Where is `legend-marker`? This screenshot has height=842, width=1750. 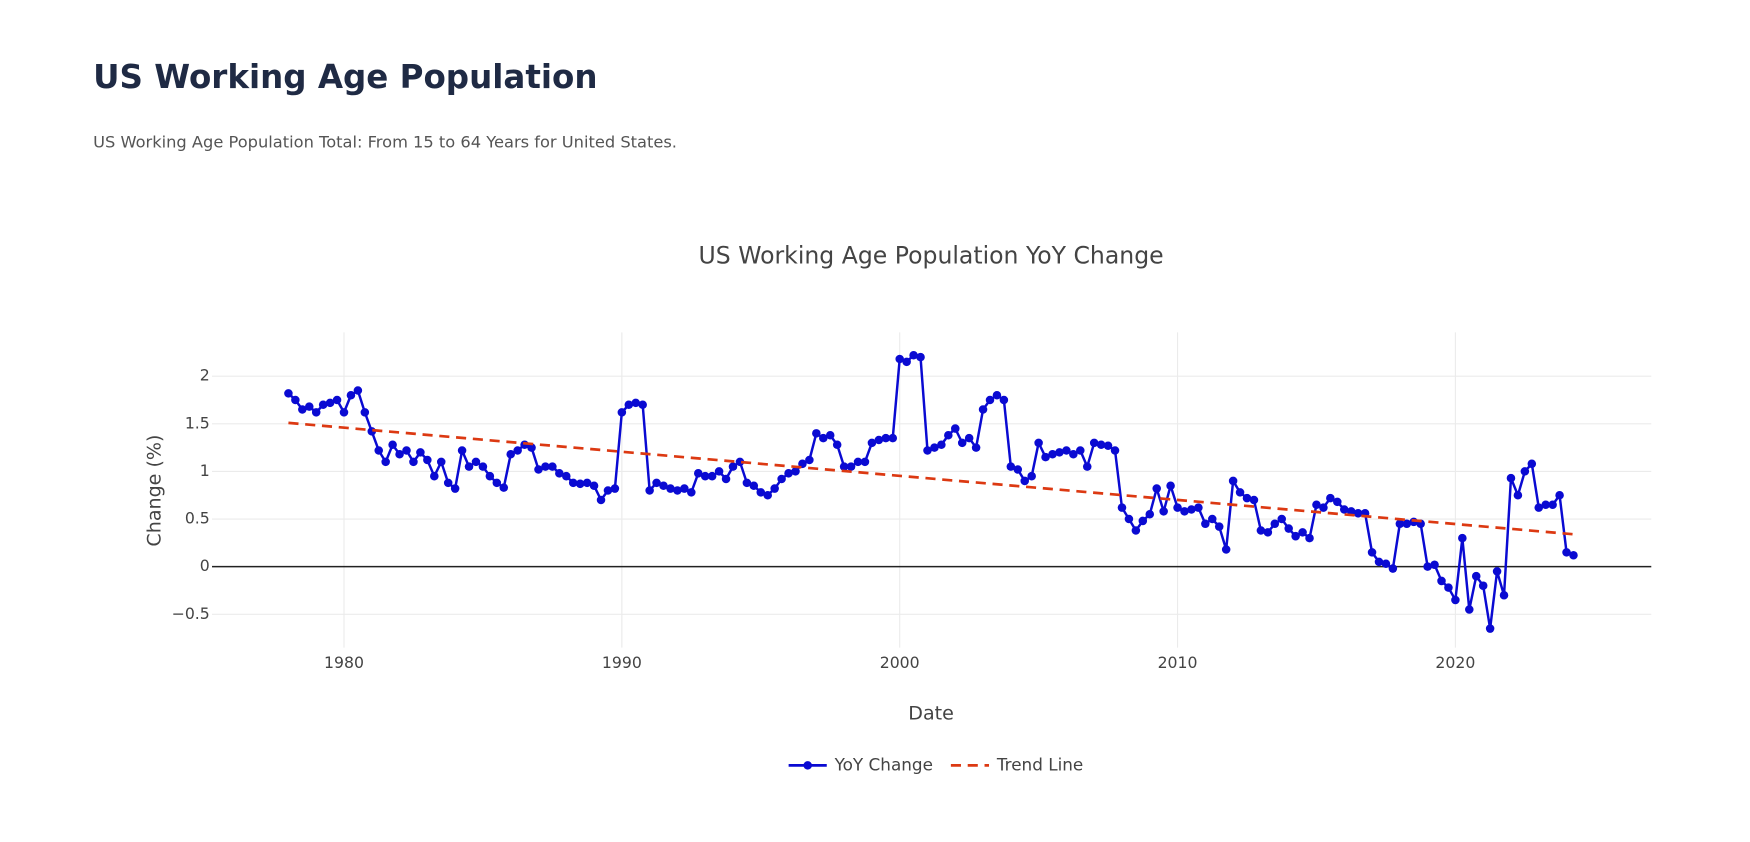
legend-marker is located at coordinates (807, 765).